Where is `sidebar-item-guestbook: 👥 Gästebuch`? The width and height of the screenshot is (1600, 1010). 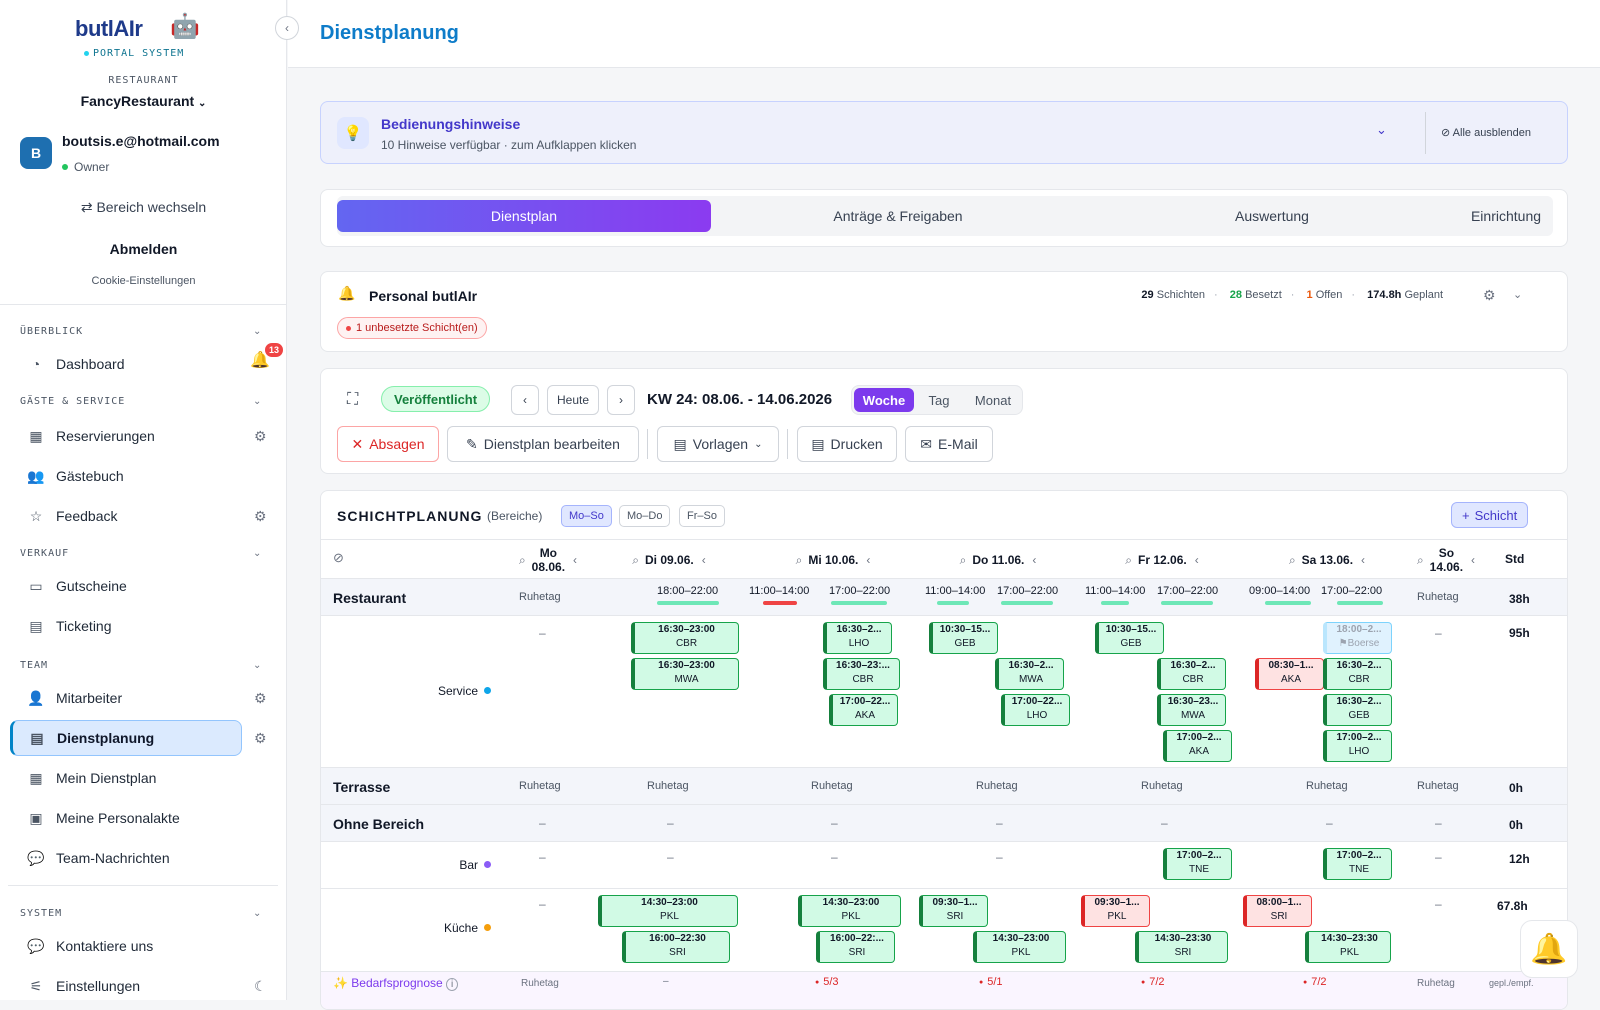
sidebar-item-guestbook: 👥 Gästebuch is located at coordinates (75, 476).